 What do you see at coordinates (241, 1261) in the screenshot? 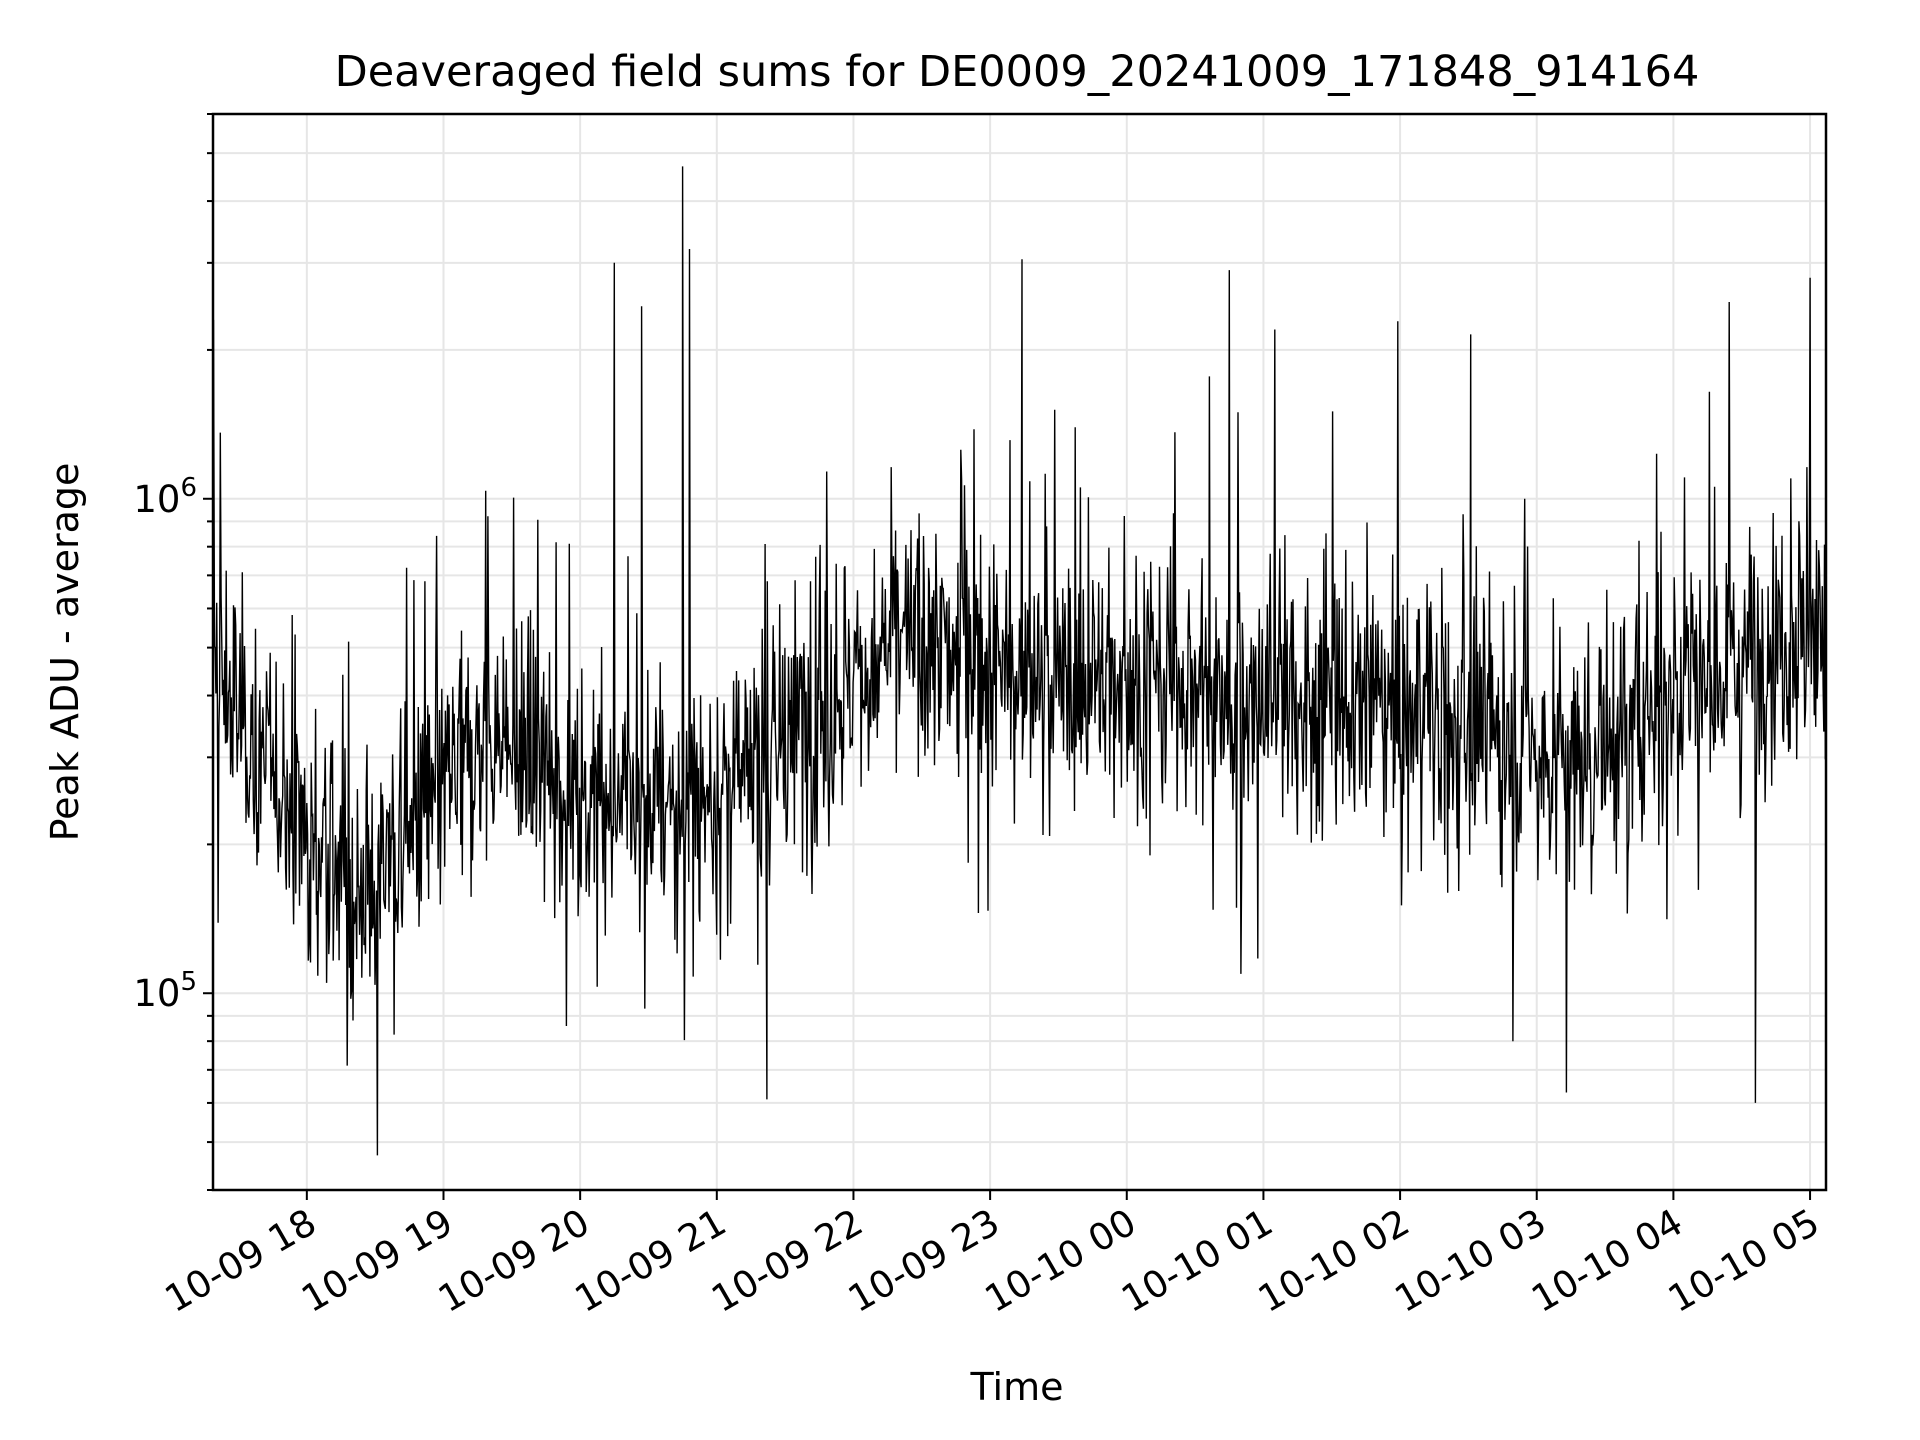
I see `x-tick-label: 10-09 18` at bounding box center [241, 1261].